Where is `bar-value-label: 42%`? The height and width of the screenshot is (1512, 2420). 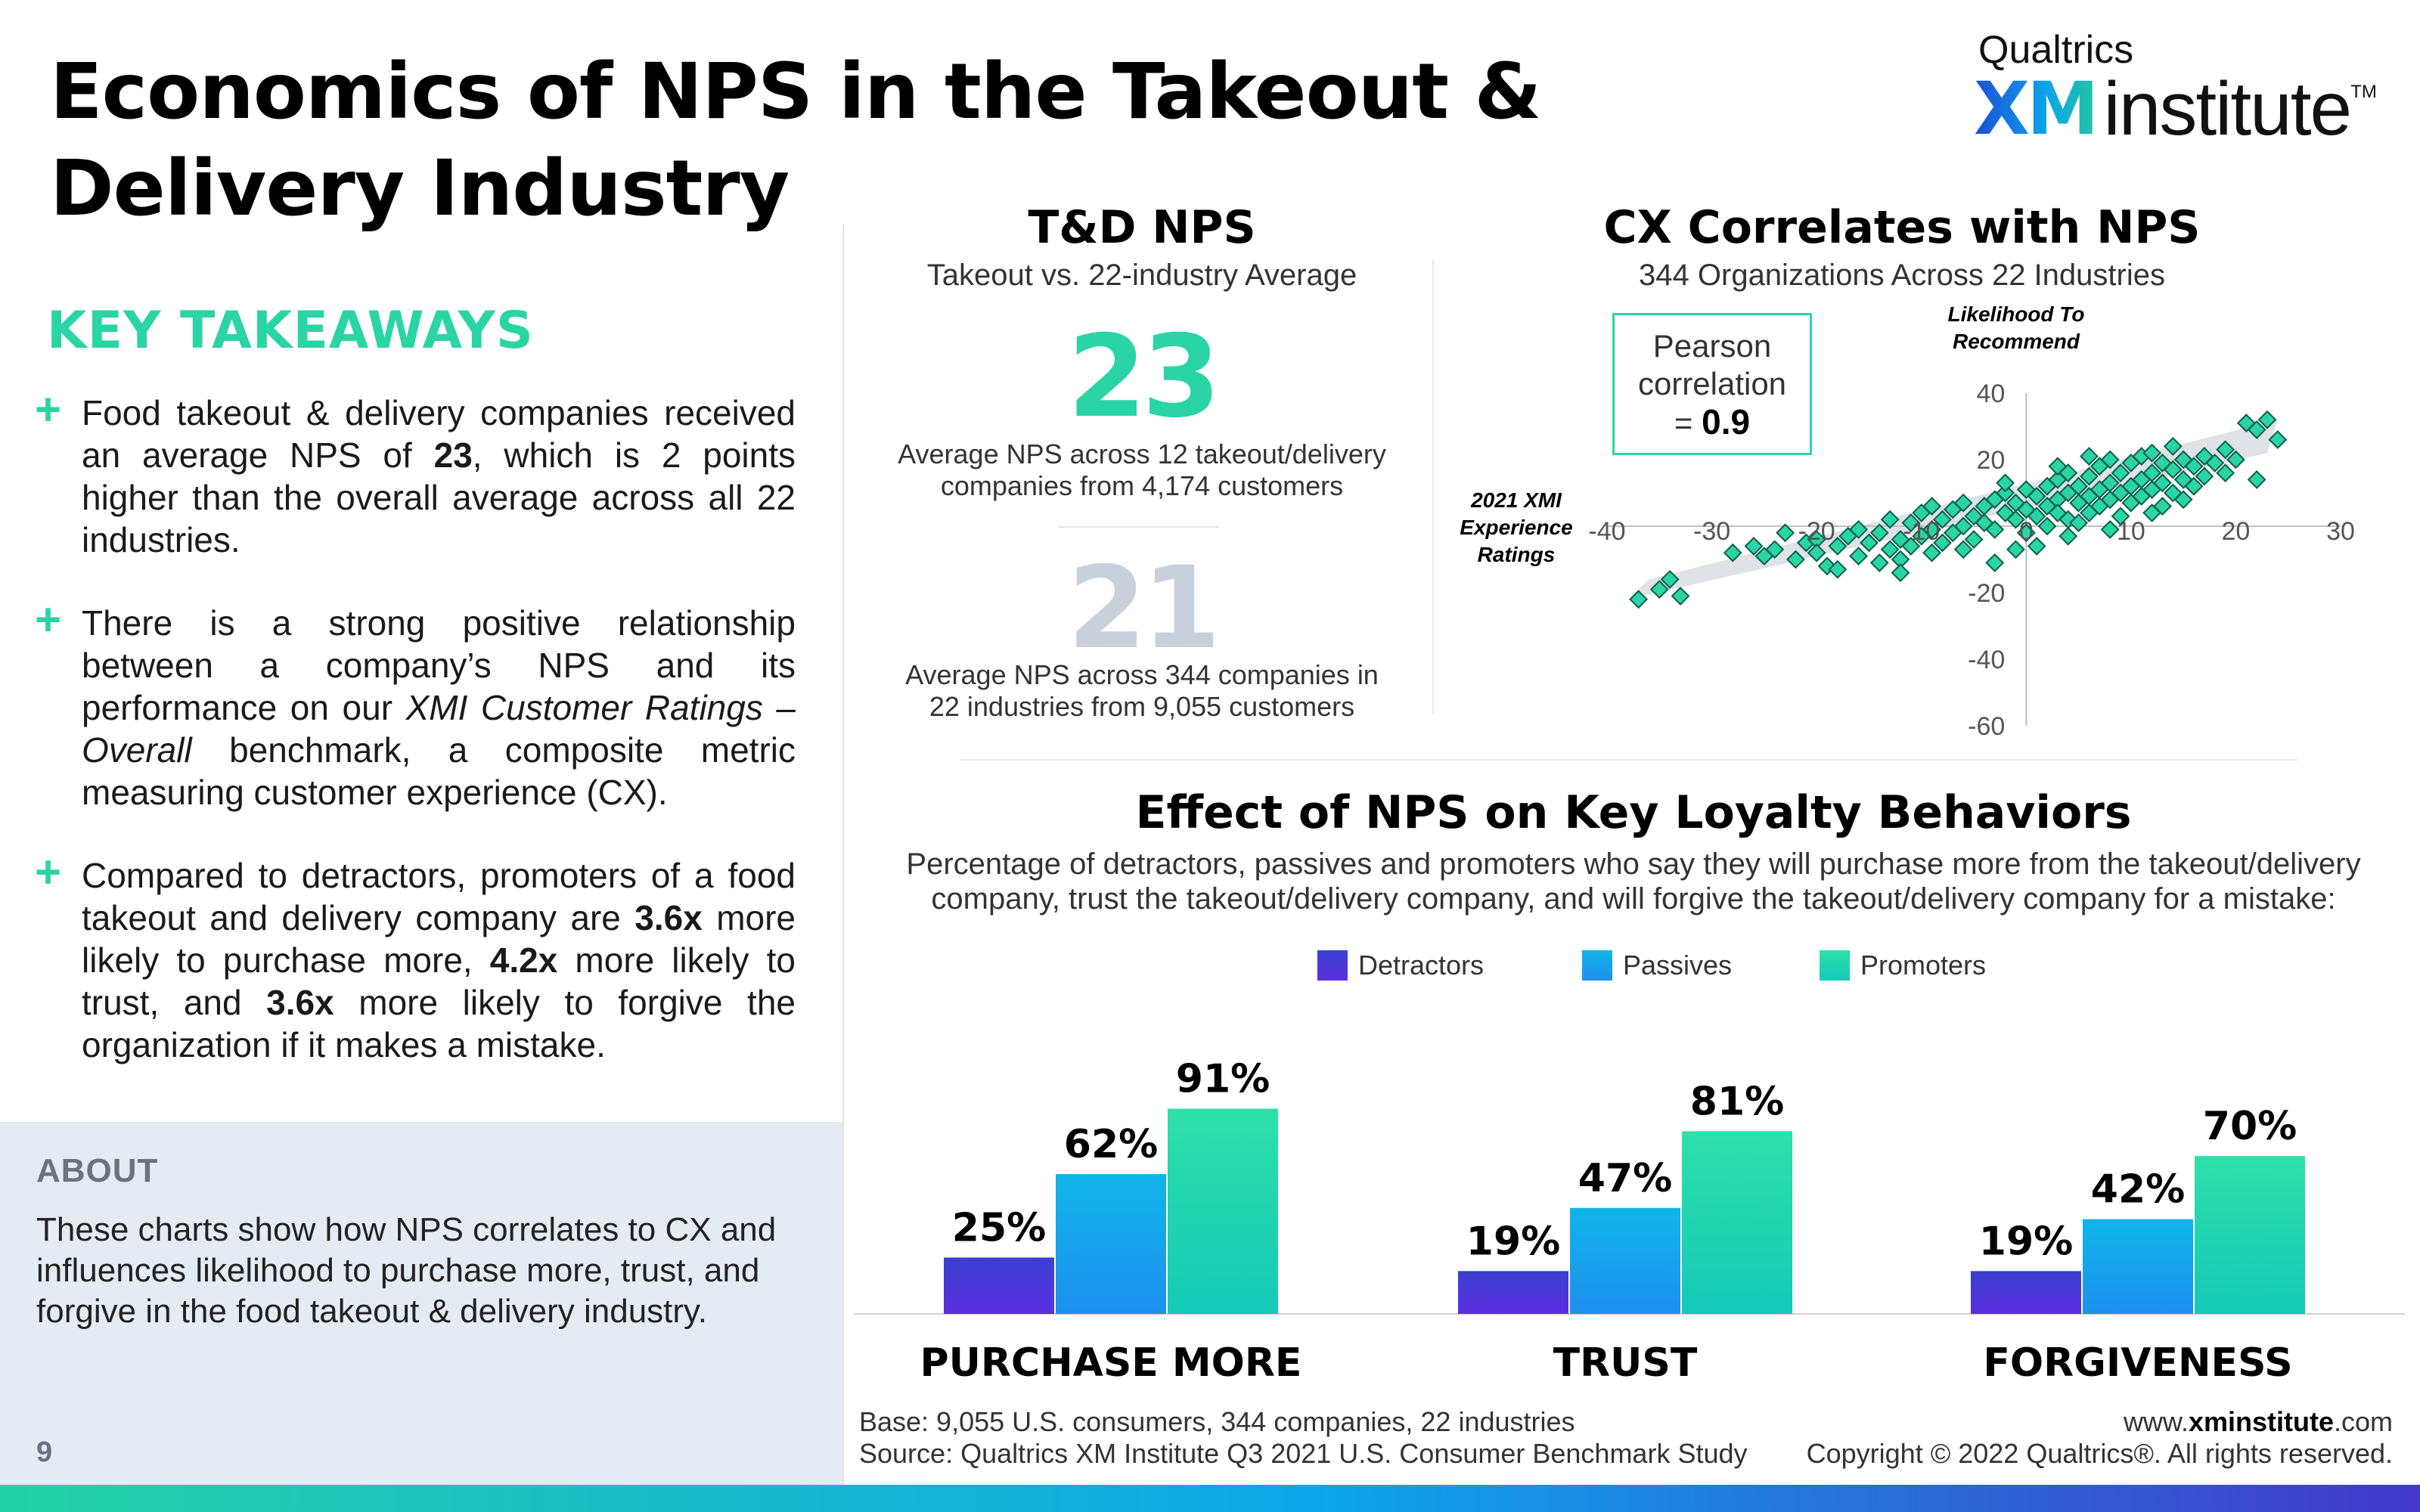 bar-value-label: 42% is located at coordinates (2138, 1190).